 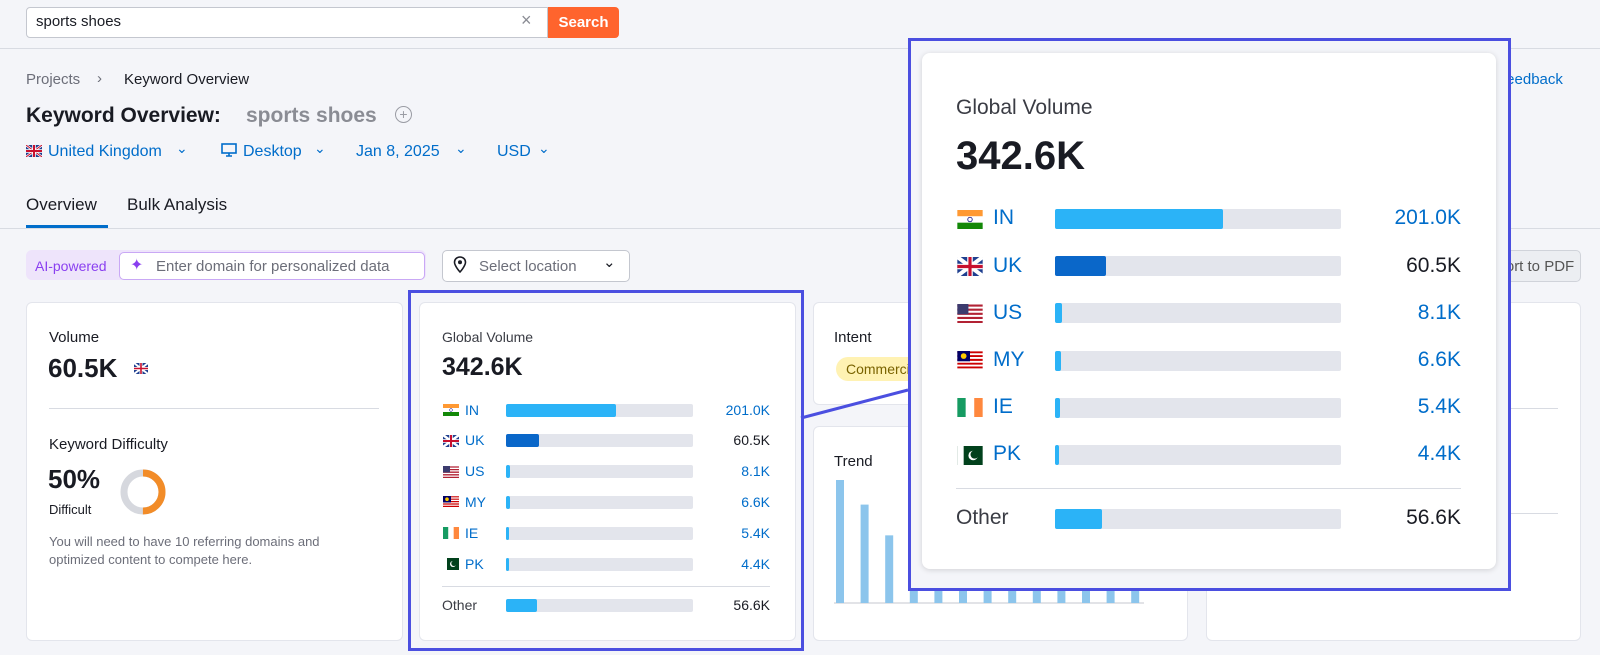 What do you see at coordinates (74, 337) in the screenshot?
I see `card-label: Volume` at bounding box center [74, 337].